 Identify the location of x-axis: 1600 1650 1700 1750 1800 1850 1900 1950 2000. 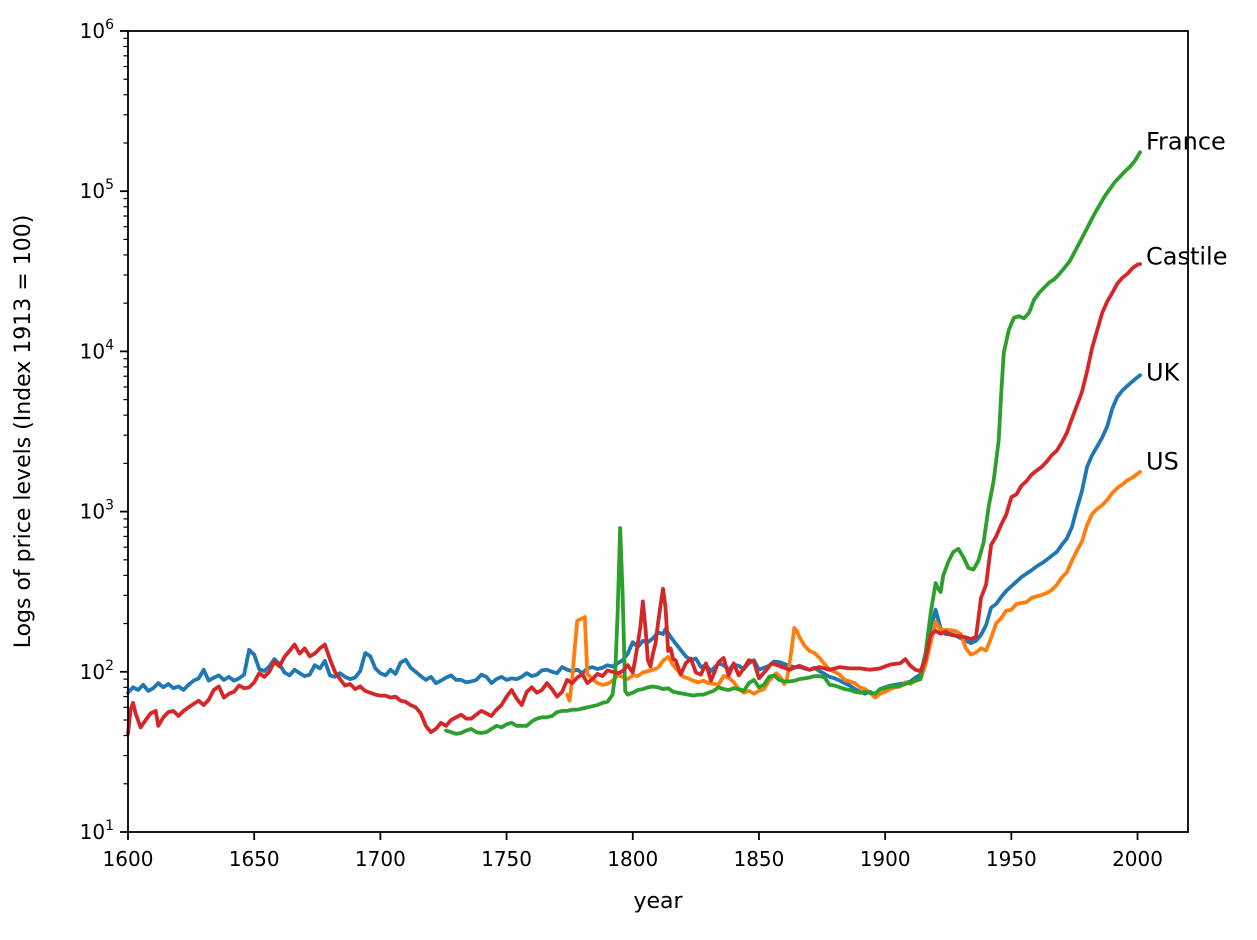
(633, 851).